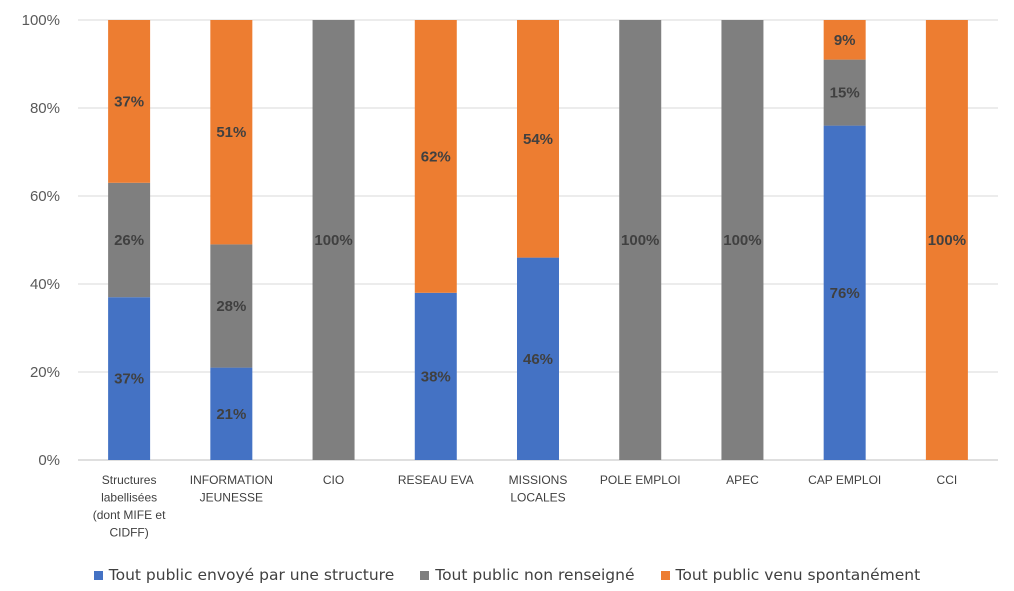  Describe the element at coordinates (129, 498) in the screenshot. I see `x-category-line: labellisées` at that location.